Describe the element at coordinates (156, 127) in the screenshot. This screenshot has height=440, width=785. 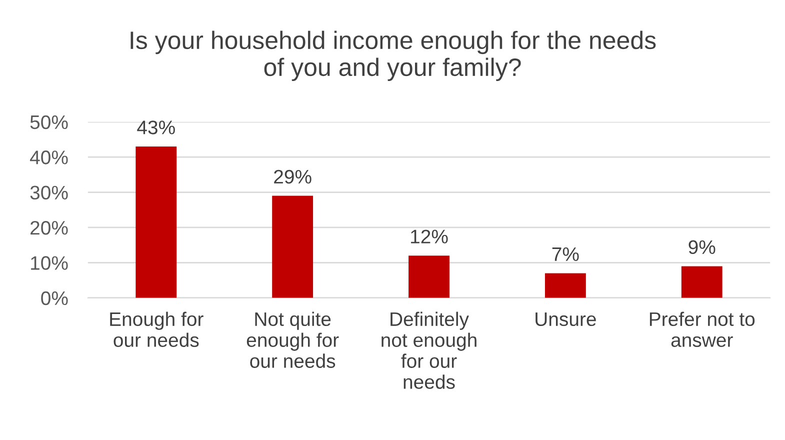
I see `data-label: 43%` at that location.